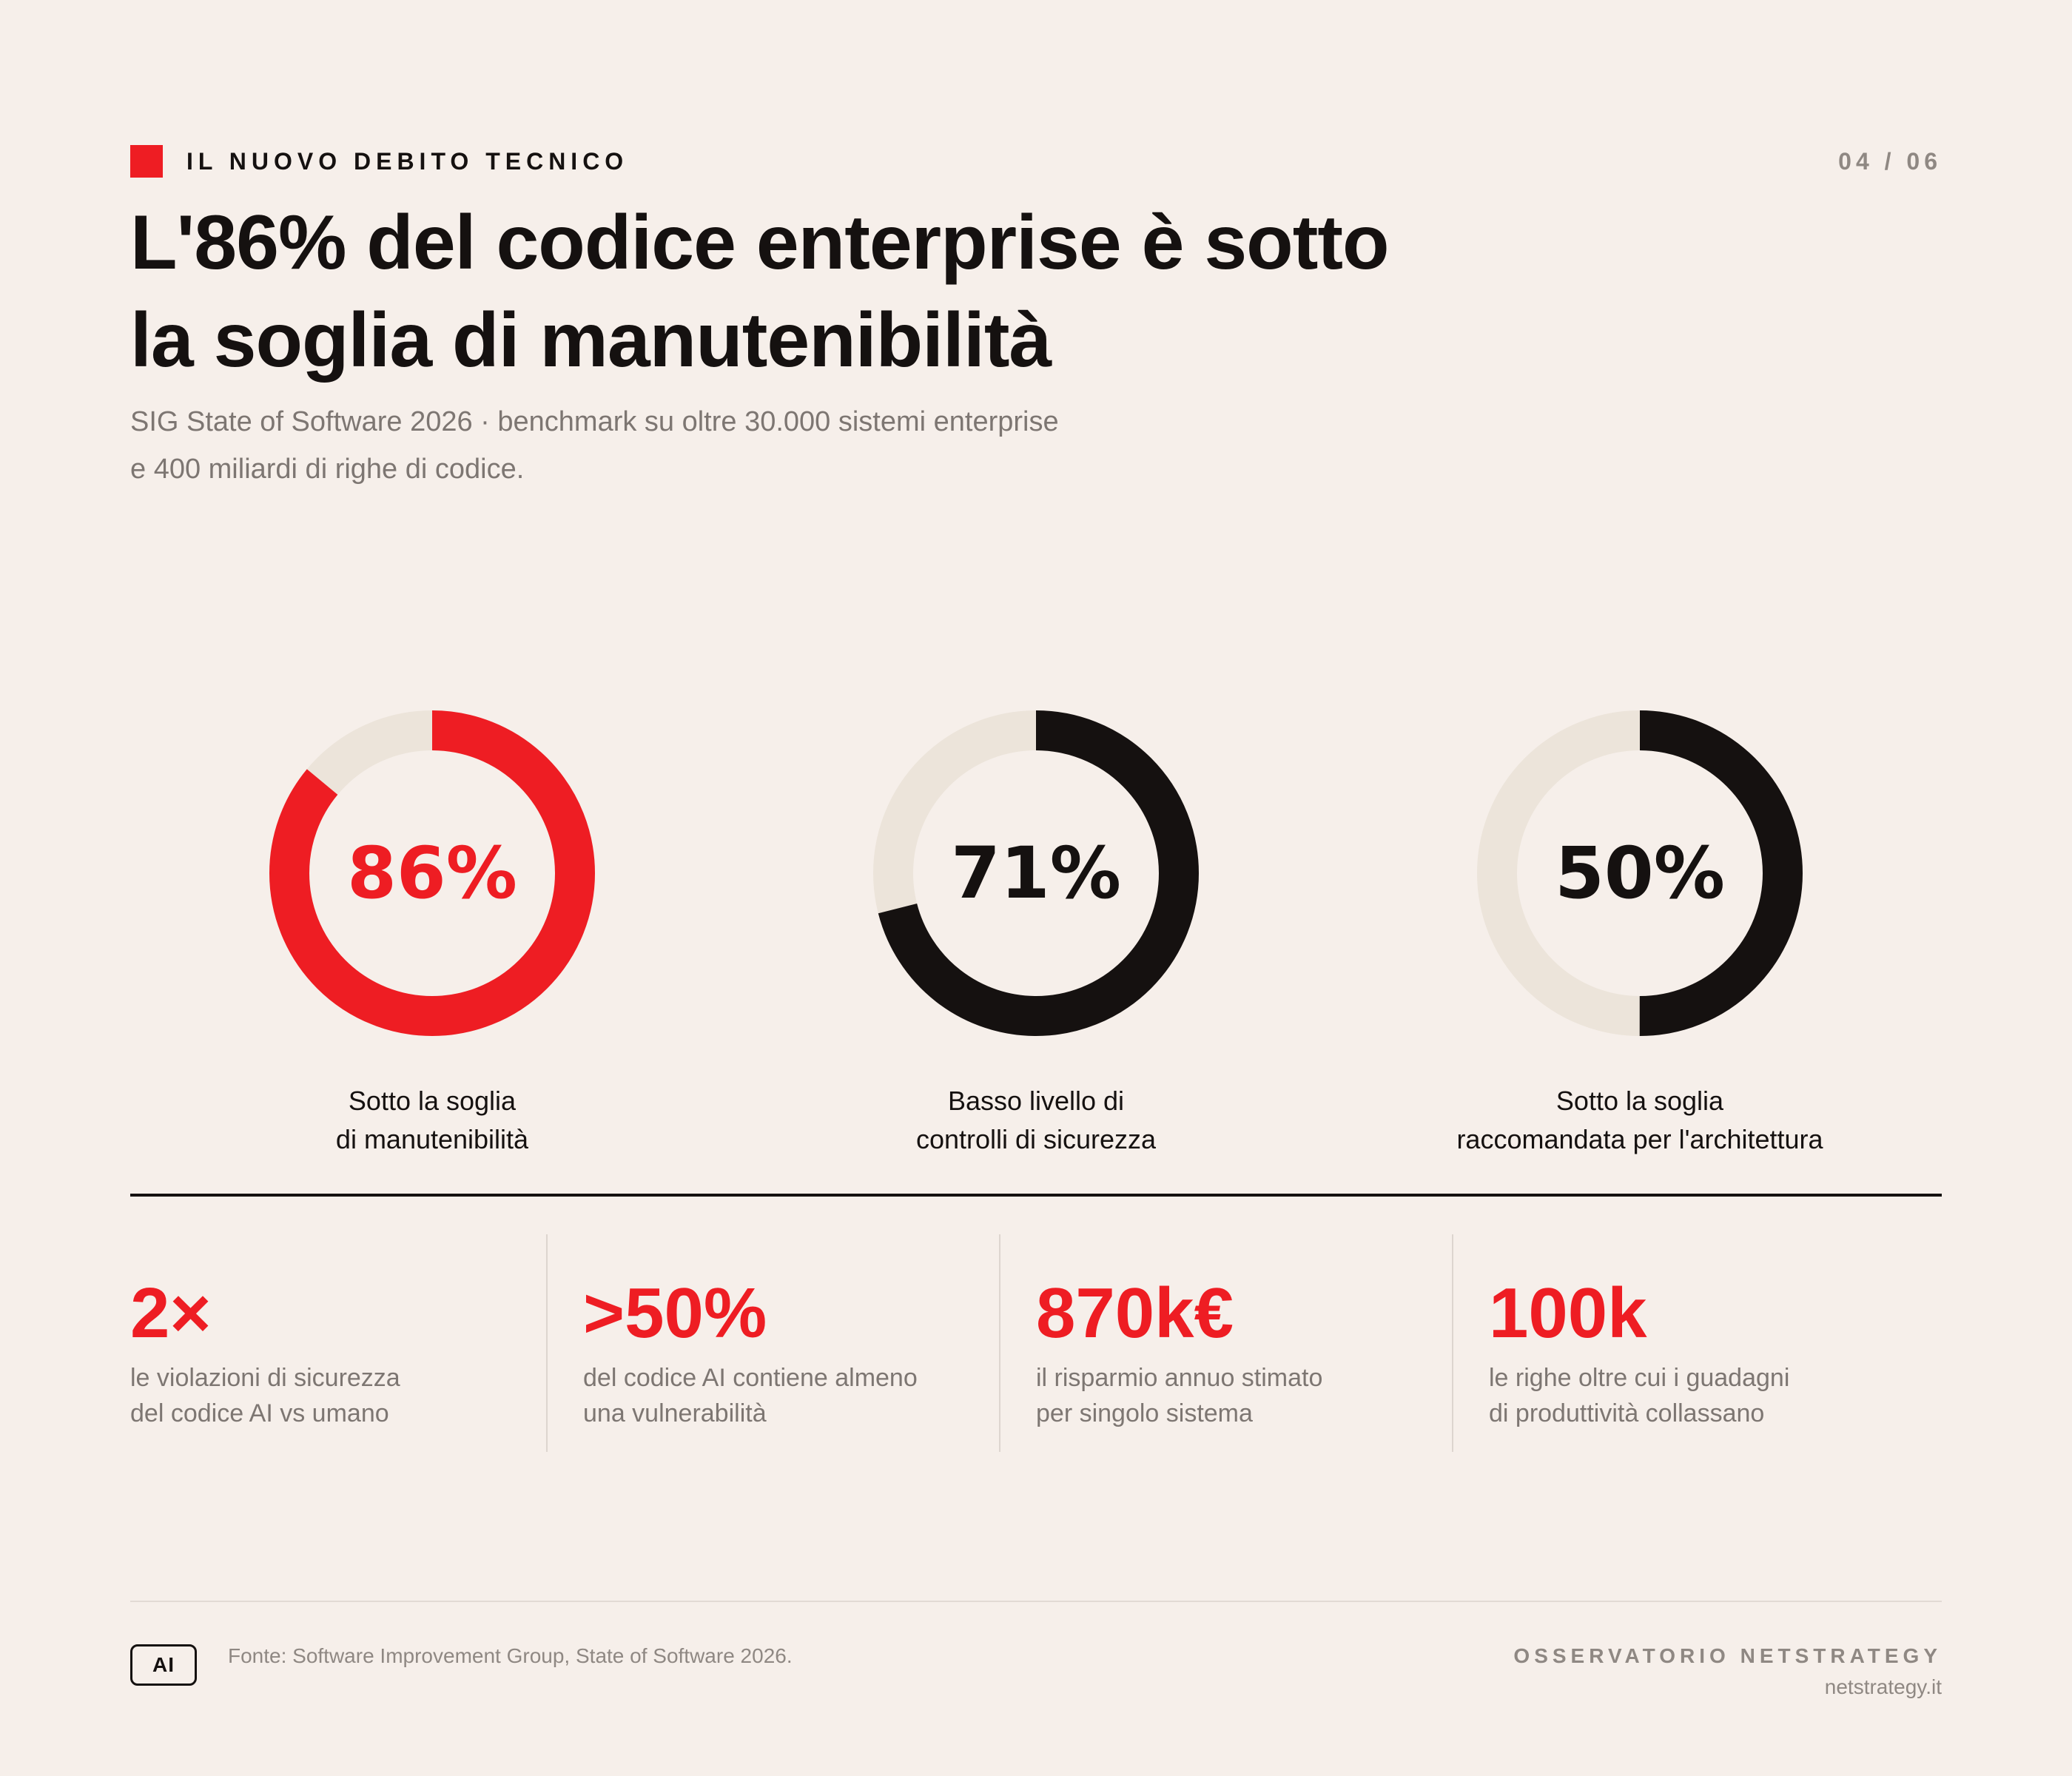 The height and width of the screenshot is (1776, 2072). What do you see at coordinates (1639, 1139) in the screenshot?
I see `donut-caption-line: raccomandata per l'architettura` at bounding box center [1639, 1139].